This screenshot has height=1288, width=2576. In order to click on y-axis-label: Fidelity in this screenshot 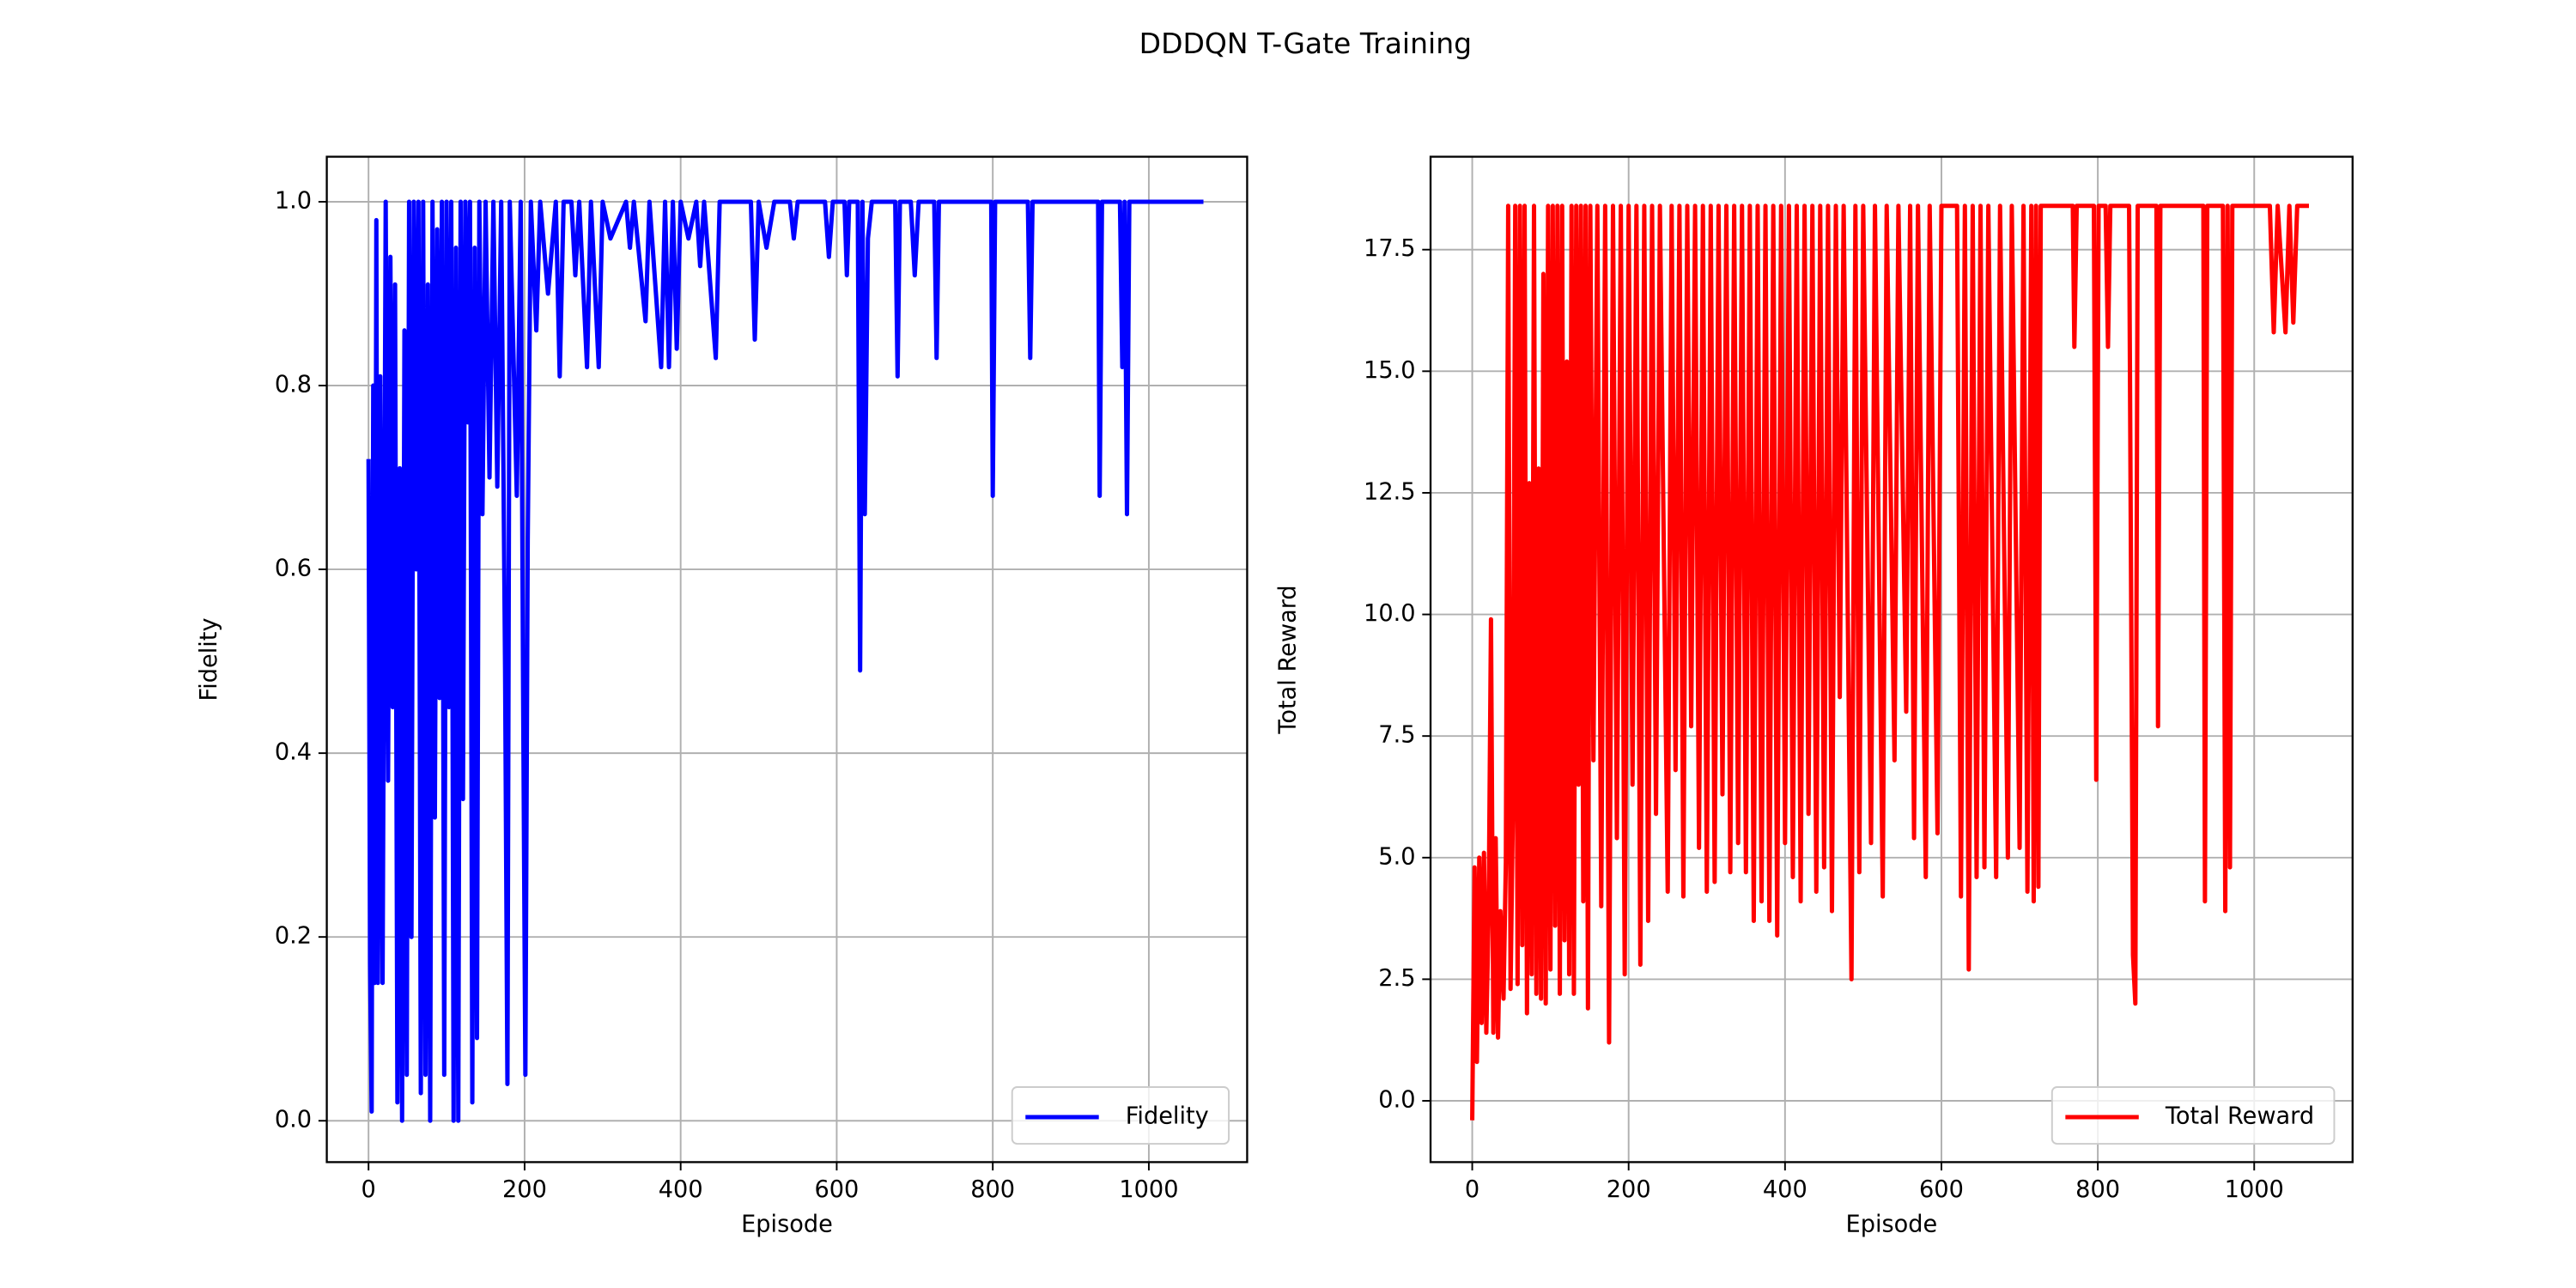, I will do `click(209, 659)`.